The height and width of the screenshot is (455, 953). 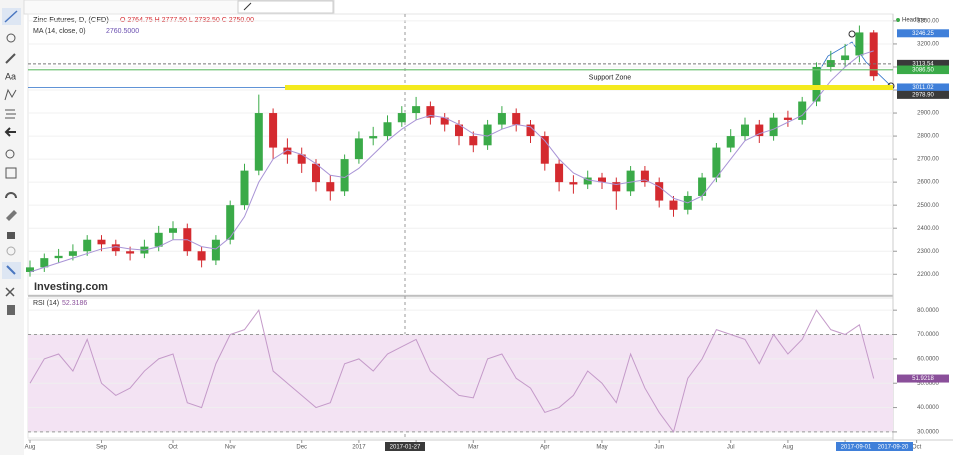 I want to click on y-tick-label: 3200.00, so click(x=928, y=45).